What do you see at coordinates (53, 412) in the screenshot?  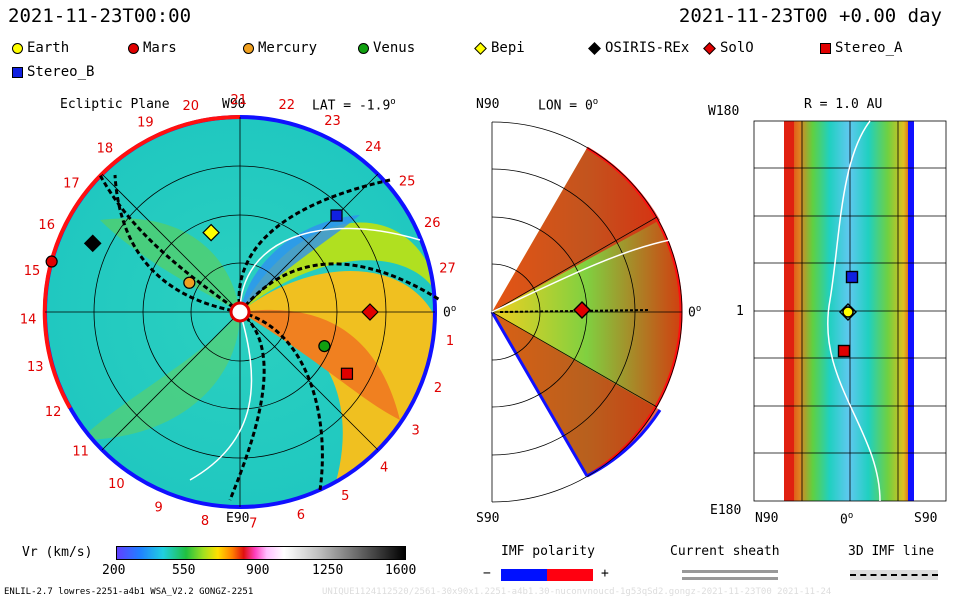 I see `rotation-number: 12` at bounding box center [53, 412].